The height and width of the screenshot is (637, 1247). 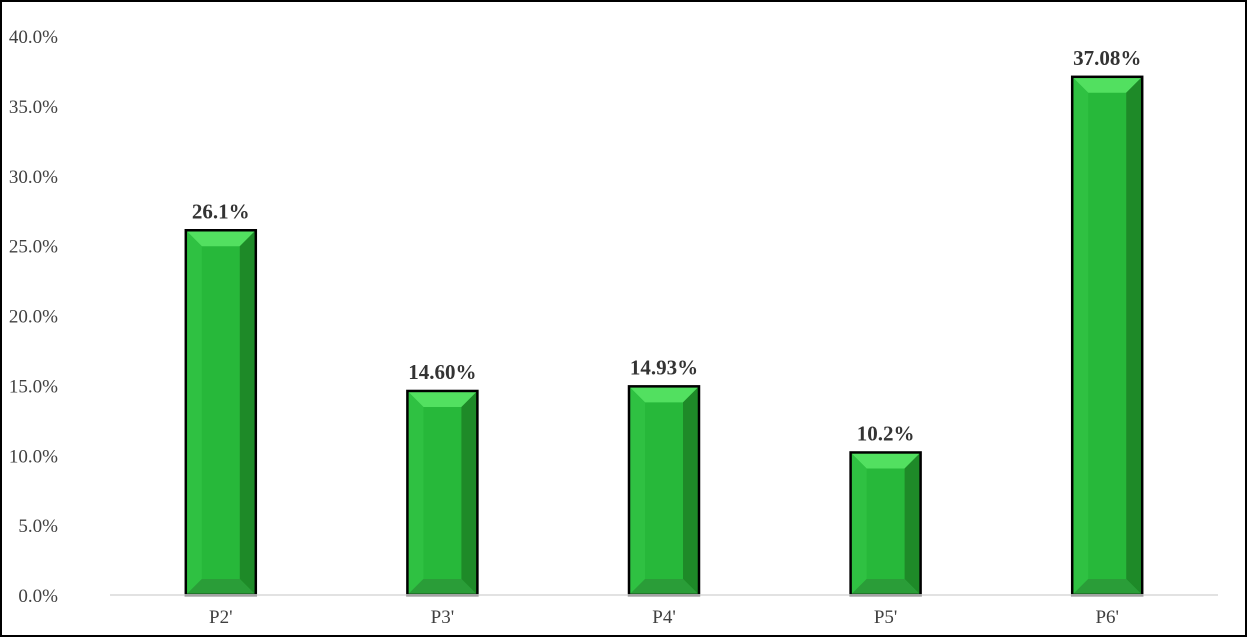 I want to click on bar-value-label: 26.1%, so click(x=221, y=211).